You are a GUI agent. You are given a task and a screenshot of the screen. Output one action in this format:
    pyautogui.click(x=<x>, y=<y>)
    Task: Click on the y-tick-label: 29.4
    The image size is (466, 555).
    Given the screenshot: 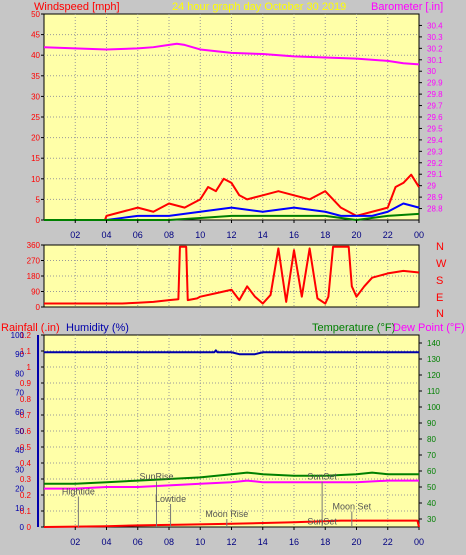 What is the action you would take?
    pyautogui.click(x=435, y=140)
    